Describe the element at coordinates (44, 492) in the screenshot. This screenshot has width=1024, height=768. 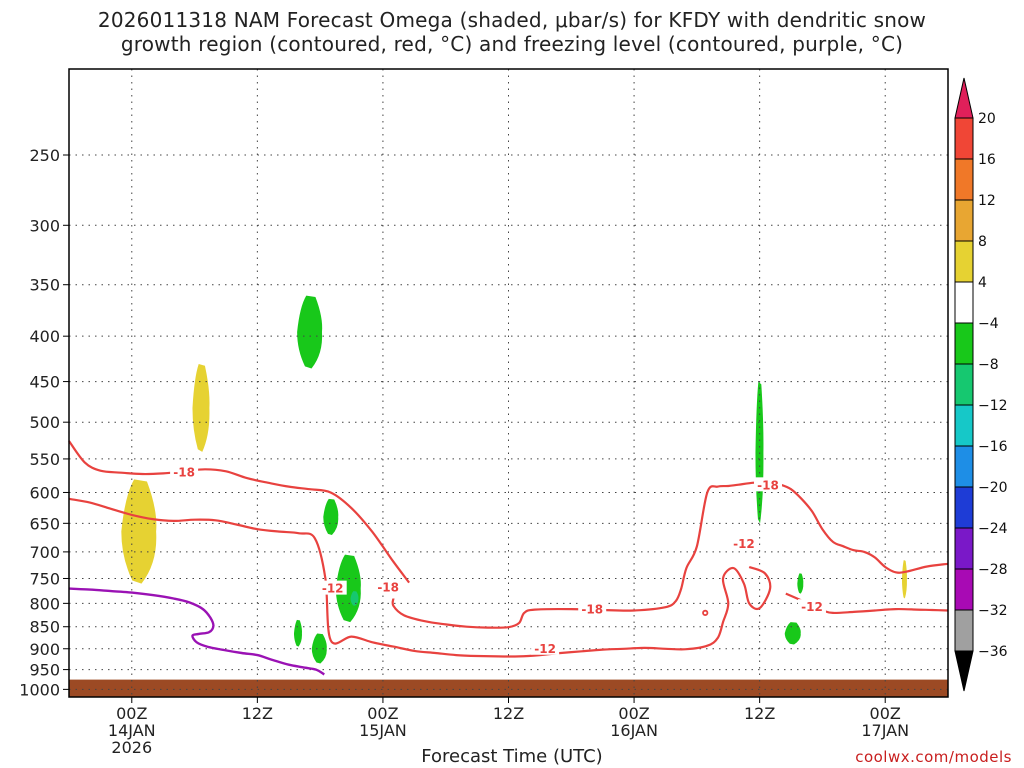
I see `y-tick-label: 600` at that location.